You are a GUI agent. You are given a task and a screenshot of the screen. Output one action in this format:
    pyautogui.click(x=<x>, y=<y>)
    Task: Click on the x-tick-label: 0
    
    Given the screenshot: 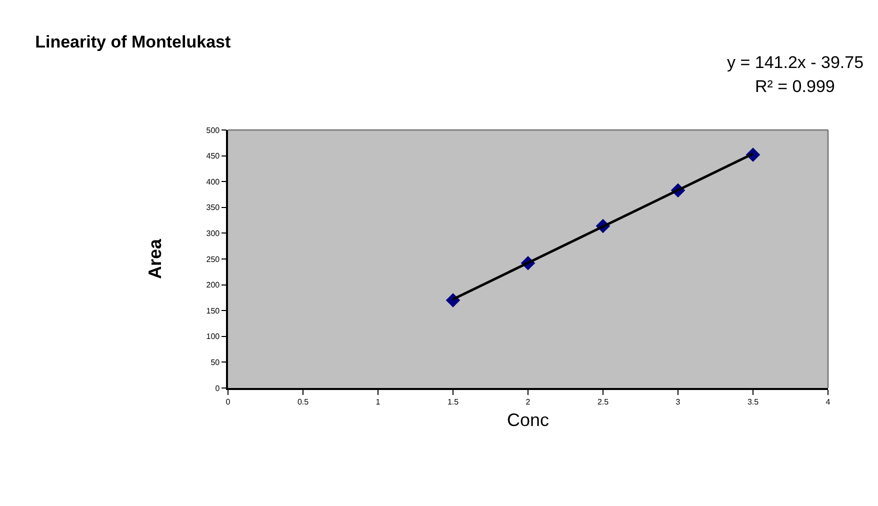 What is the action you would take?
    pyautogui.click(x=228, y=401)
    